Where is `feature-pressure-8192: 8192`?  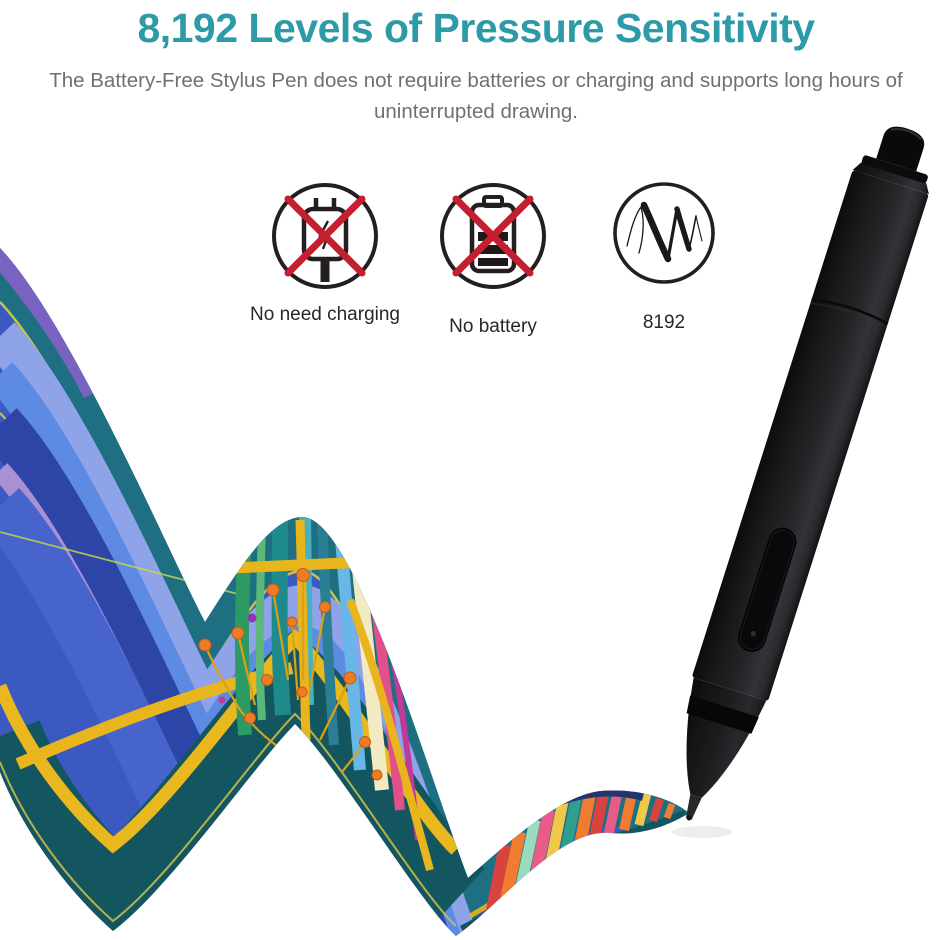
feature-pressure-8192: 8192 is located at coordinates (664, 256).